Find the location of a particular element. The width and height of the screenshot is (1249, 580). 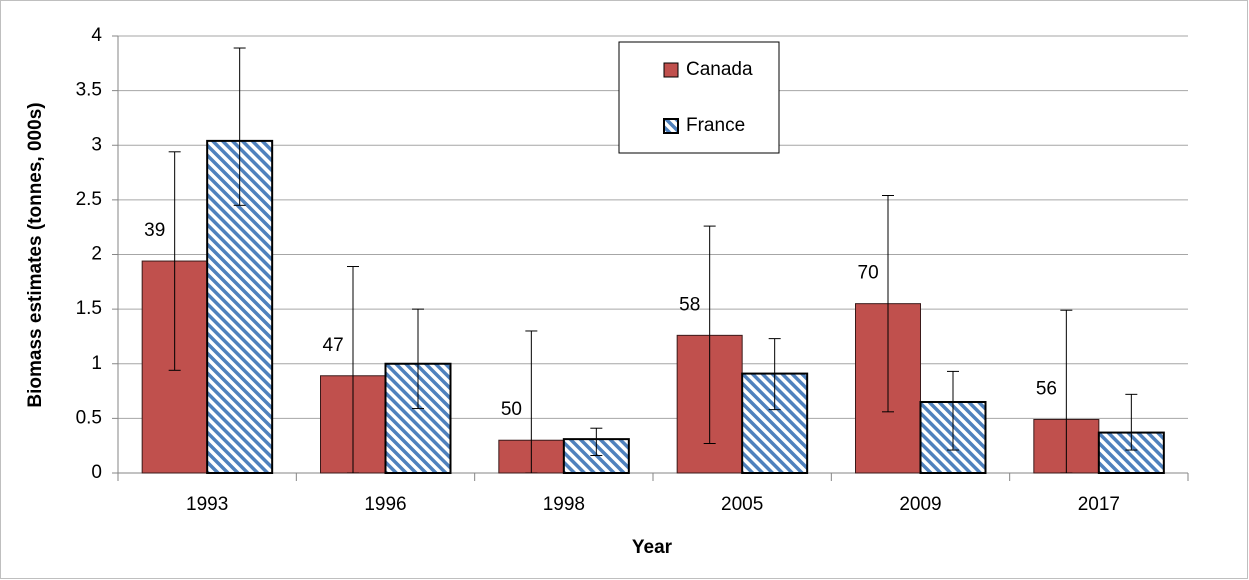

x-tick-label: 1998 is located at coordinates (564, 504).